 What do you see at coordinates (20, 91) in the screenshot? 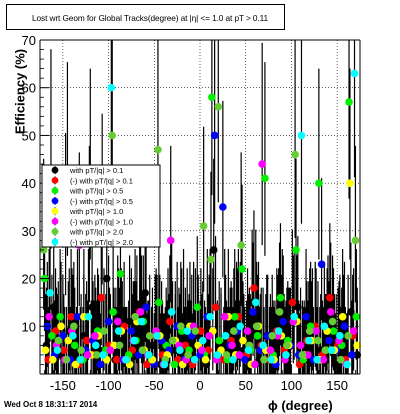
I see `y-axis-label: Efficiency (%)` at bounding box center [20, 91].